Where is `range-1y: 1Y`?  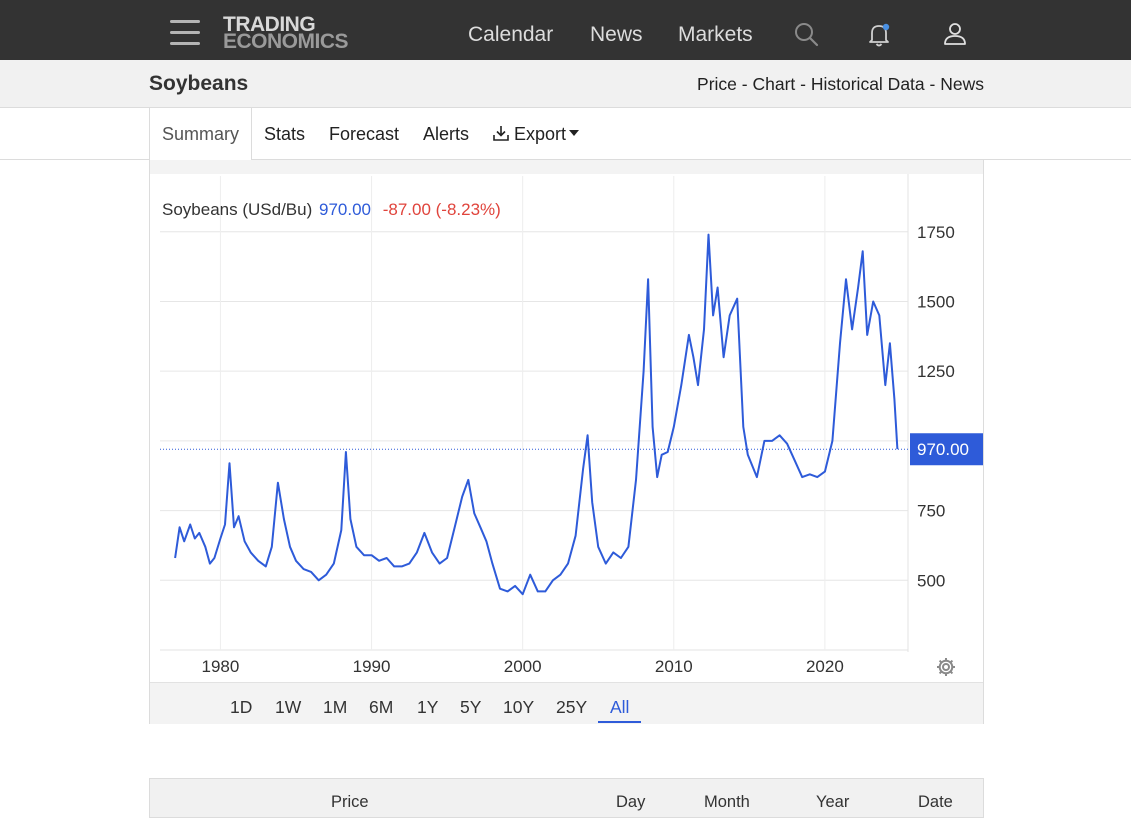
range-1y: 1Y is located at coordinates (428, 707).